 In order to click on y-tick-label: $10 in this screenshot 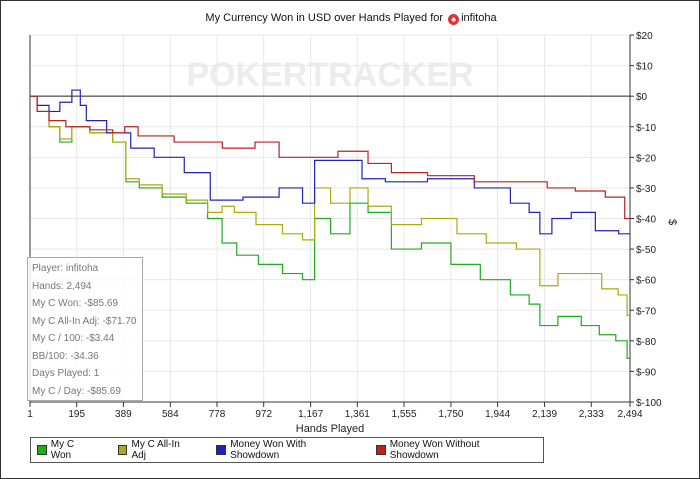, I will do `click(644, 67)`.